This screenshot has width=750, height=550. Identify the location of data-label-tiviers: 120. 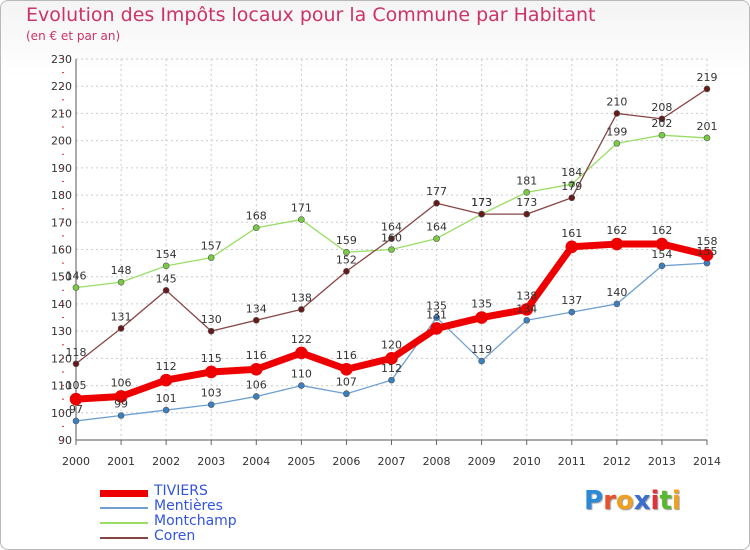
(391, 344).